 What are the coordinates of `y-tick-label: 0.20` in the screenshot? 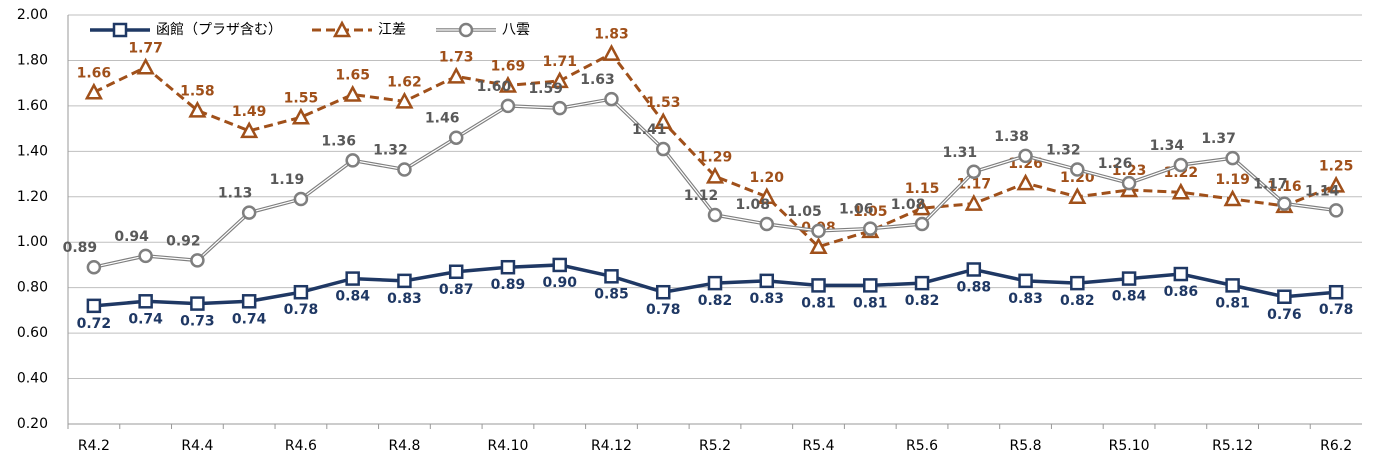 It's located at (32, 424).